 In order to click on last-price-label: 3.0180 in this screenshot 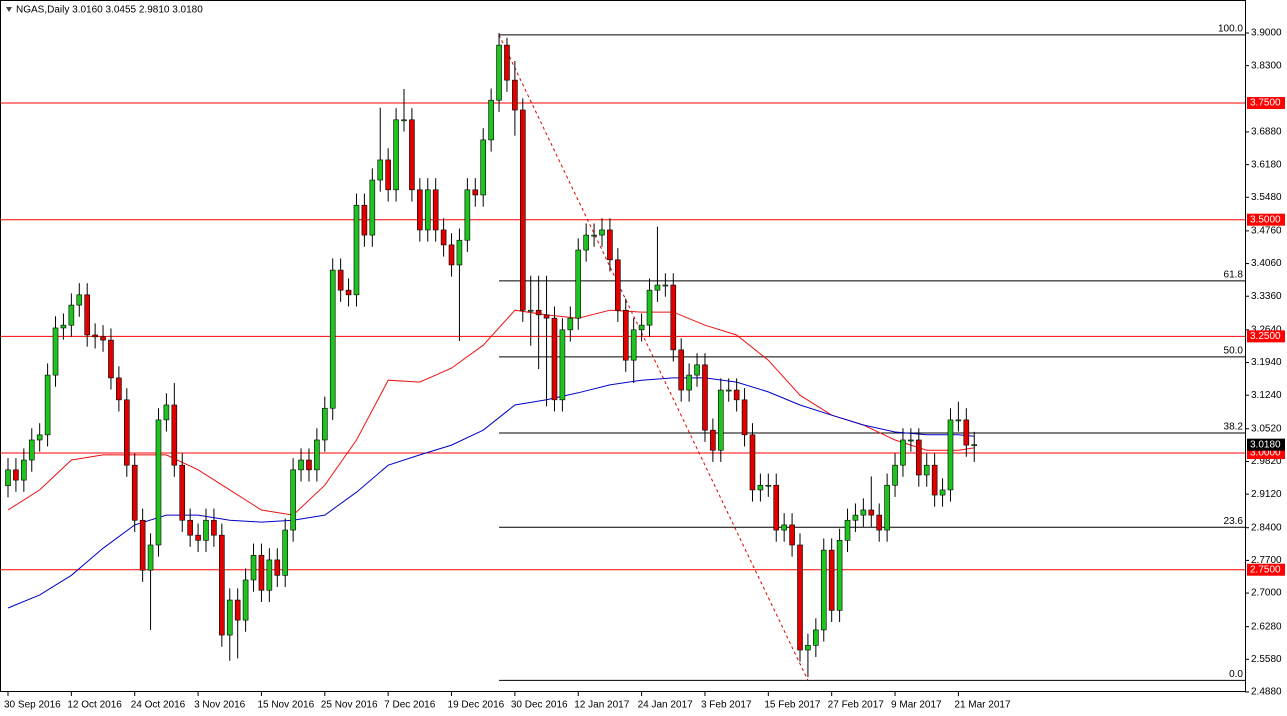, I will do `click(1265, 444)`.